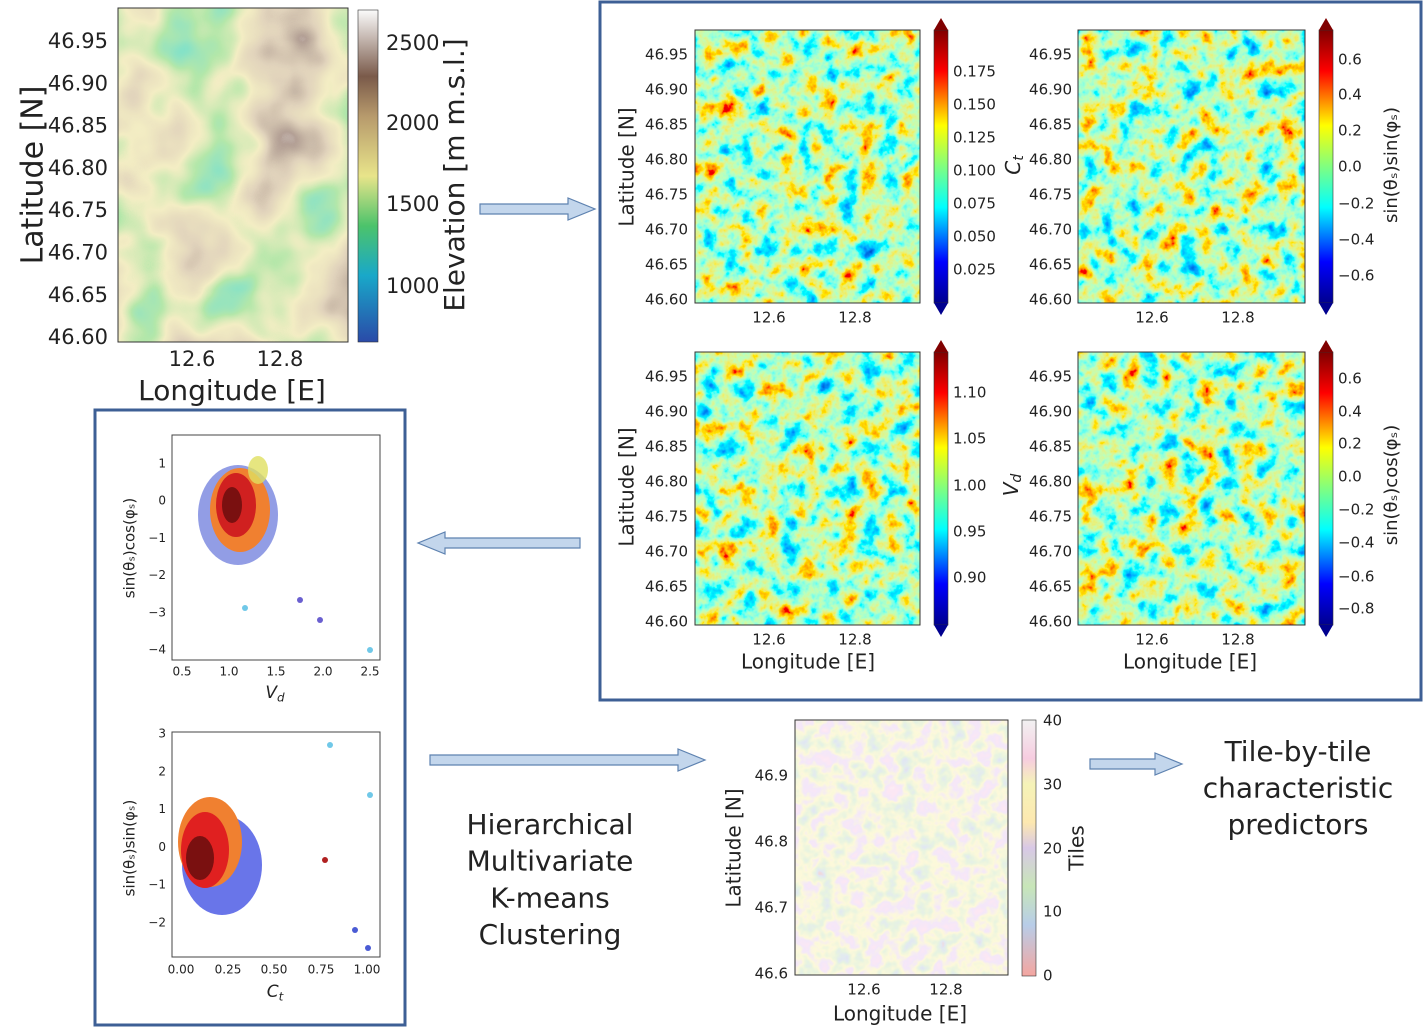  What do you see at coordinates (1350, 444) in the screenshot?
I see `colorbar-tick-label: 0.2` at bounding box center [1350, 444].